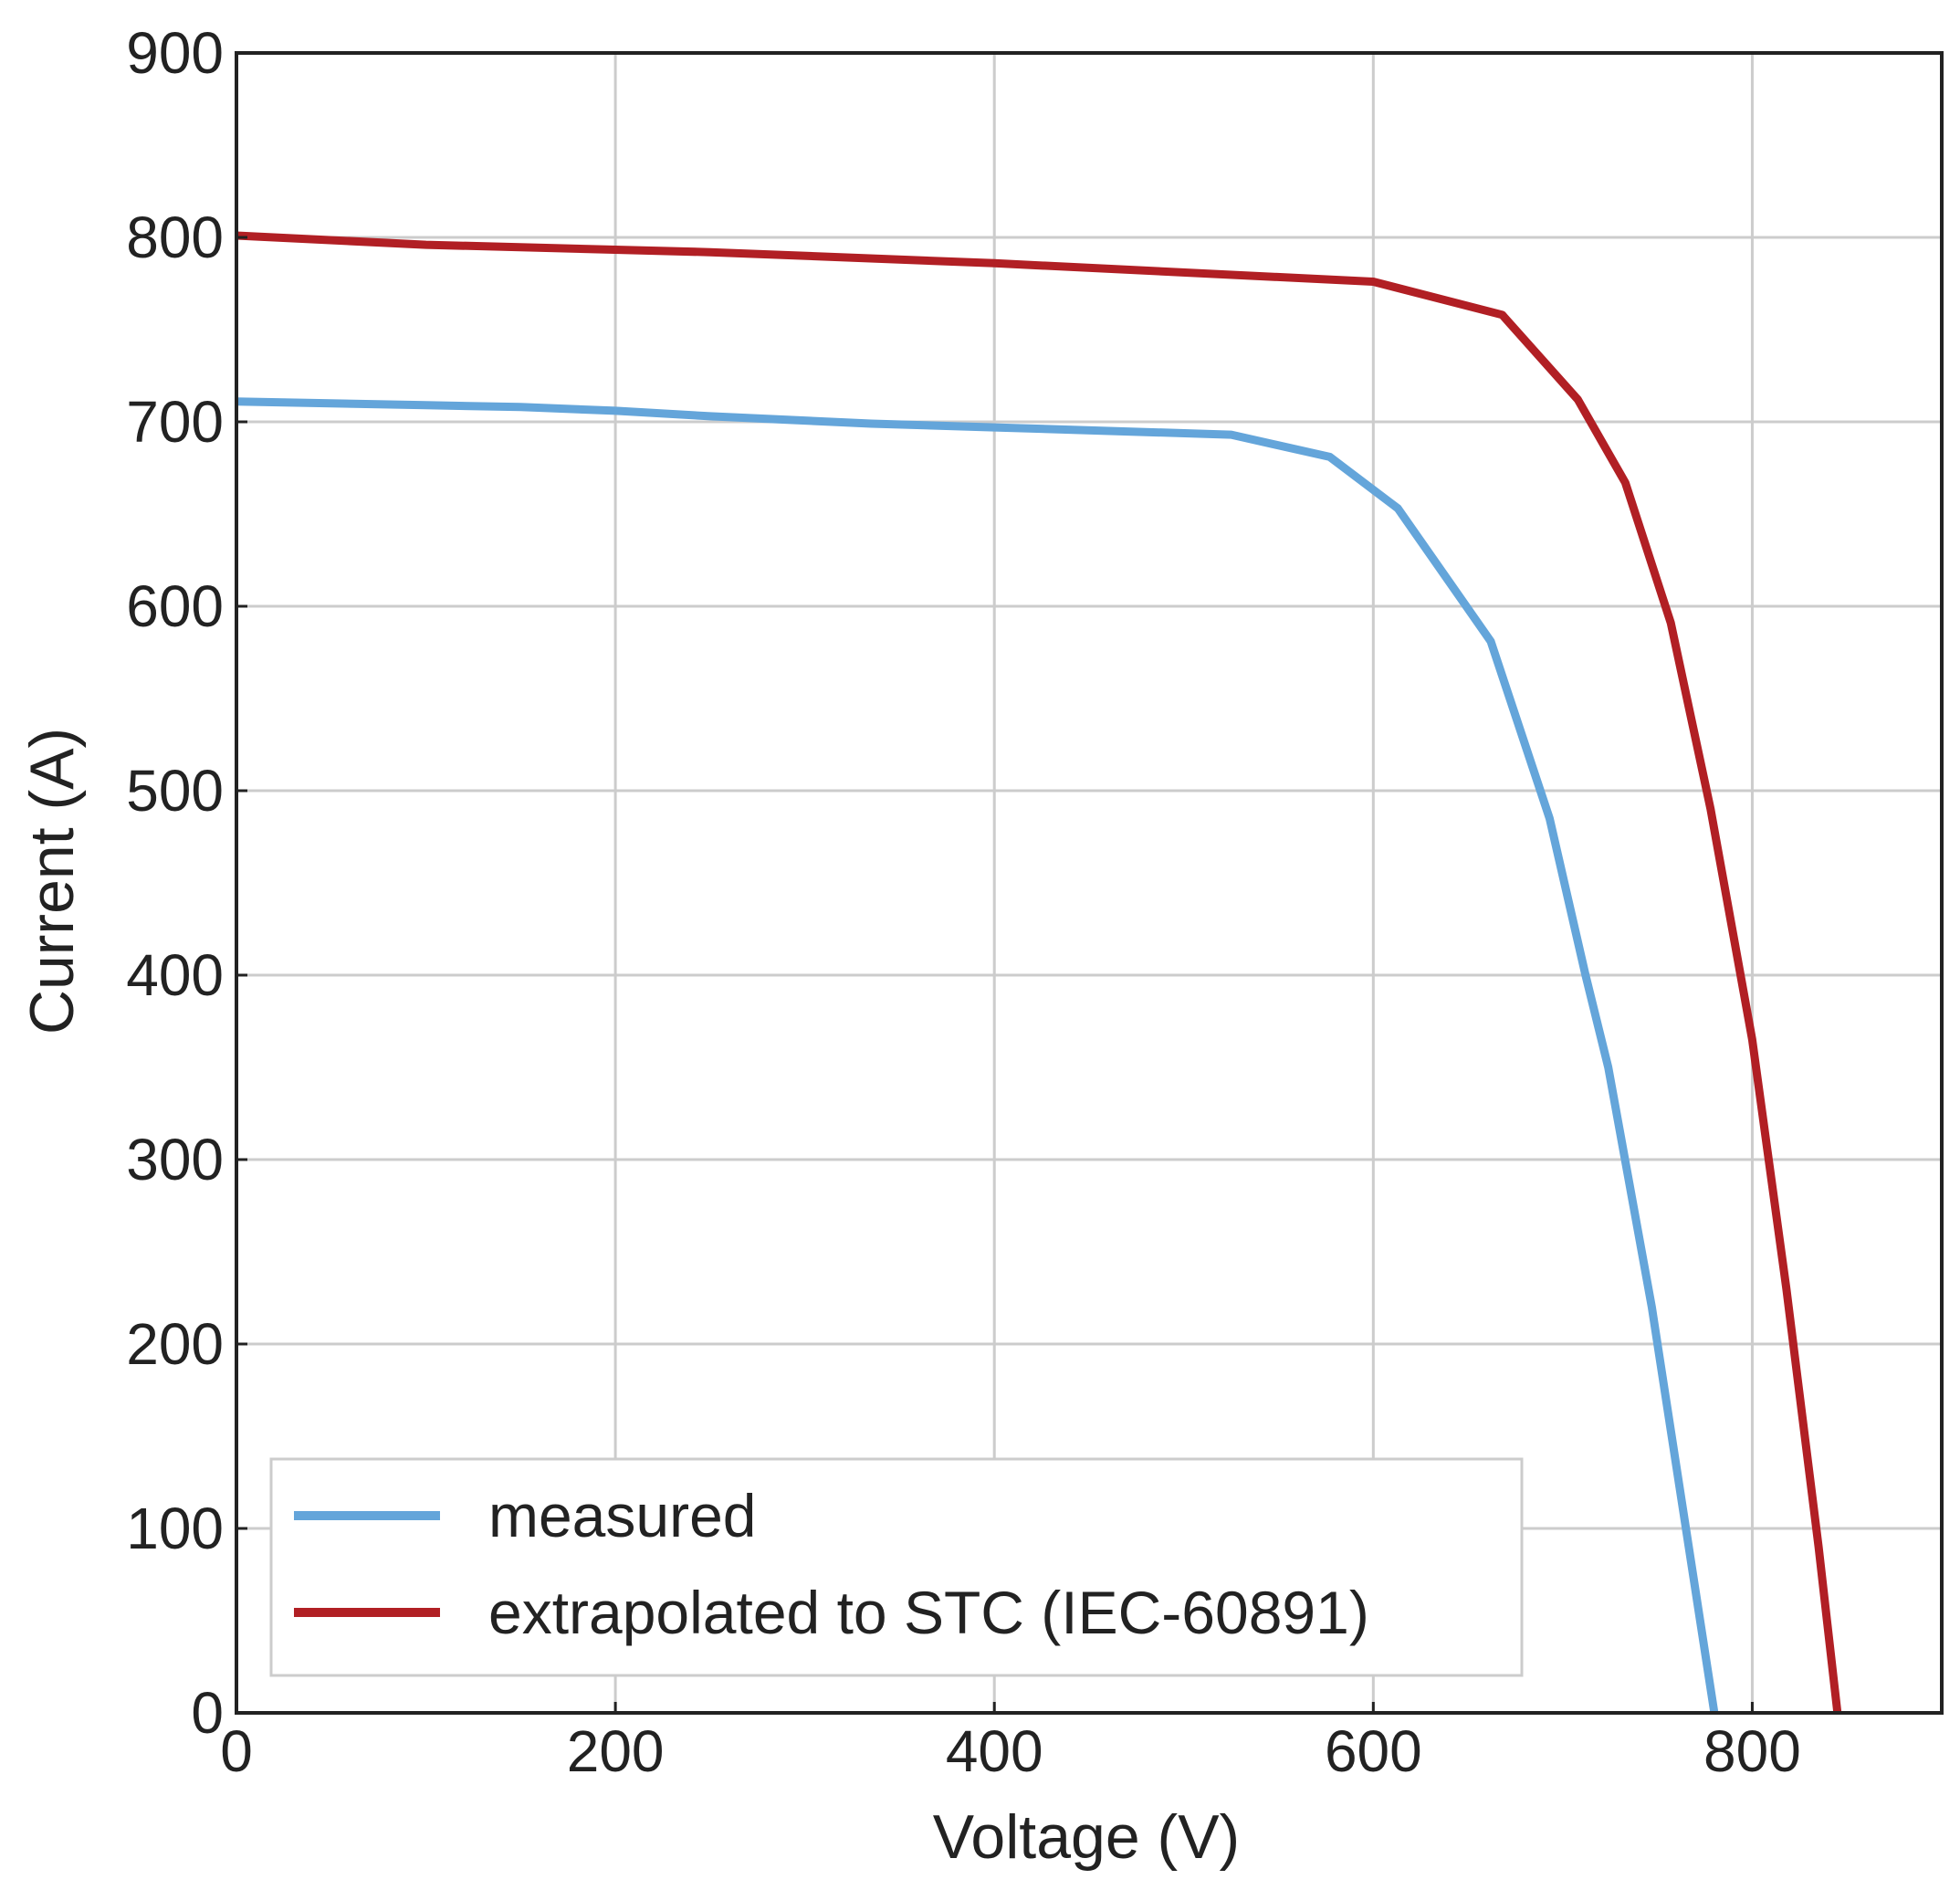 The width and height of the screenshot is (1960, 1890). Describe the element at coordinates (1373, 1751) in the screenshot. I see `x-tick-label: 600` at that location.